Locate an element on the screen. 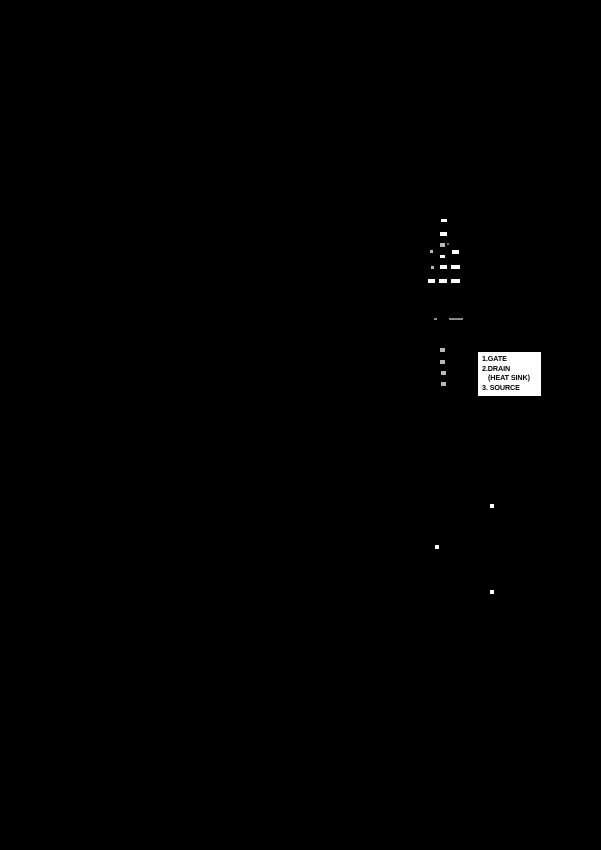  rule-line is located at coordinates (456, 319).